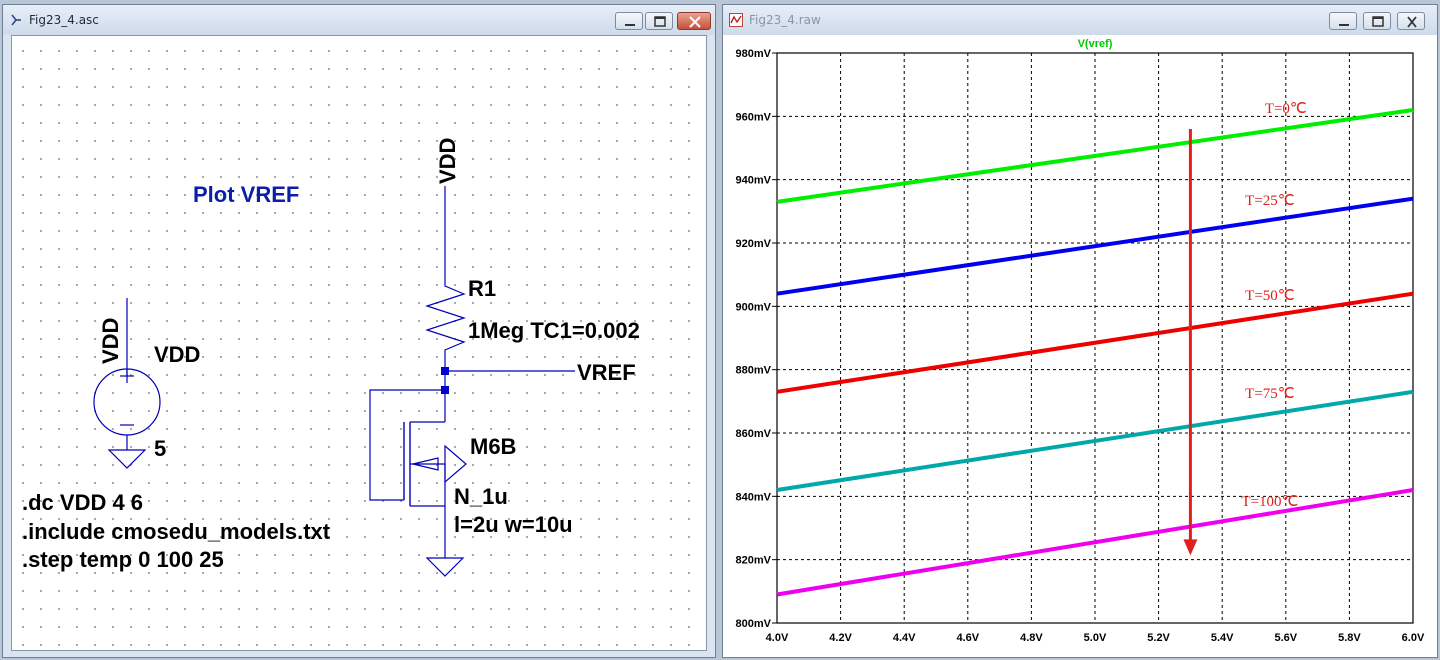 The height and width of the screenshot is (660, 1440). What do you see at coordinates (1158, 638) in the screenshot?
I see `x-tick-label: 5.2V` at bounding box center [1158, 638].